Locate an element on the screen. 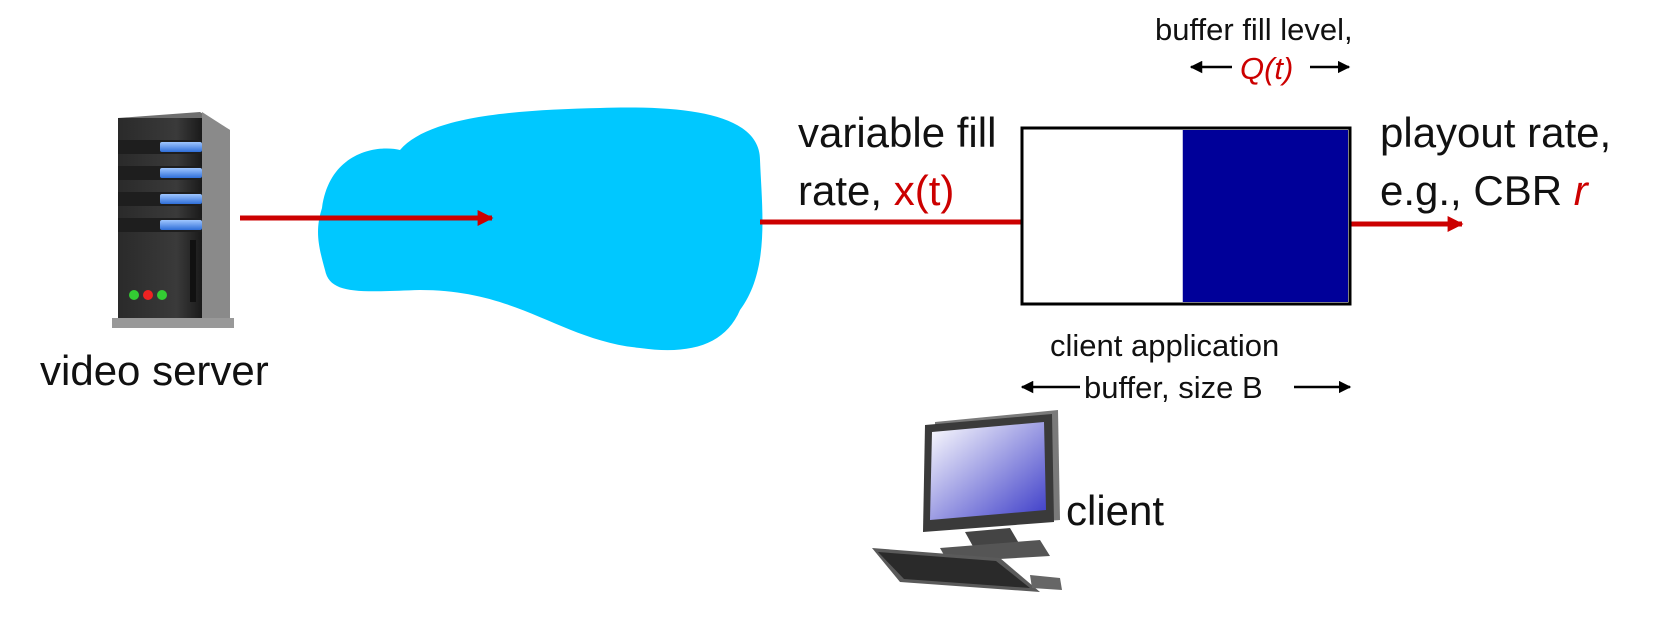  video-server-label: video server is located at coordinates (154, 370).